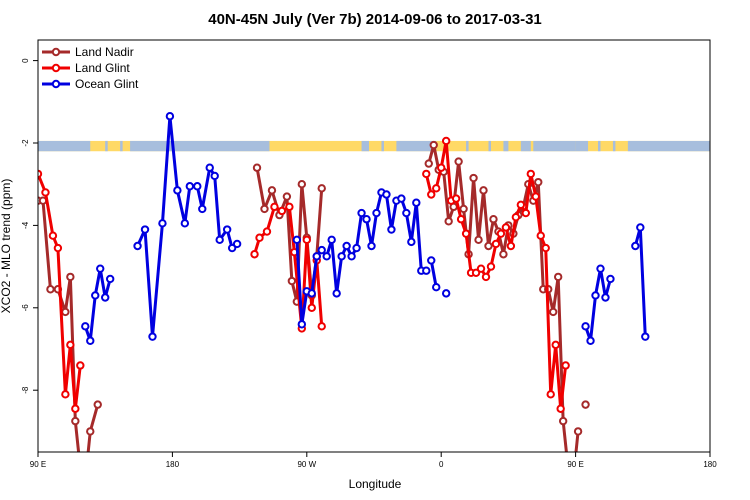 The height and width of the screenshot is (500, 750). What do you see at coordinates (375, 484) in the screenshot?
I see `x-axis-label: Longitude` at bounding box center [375, 484].